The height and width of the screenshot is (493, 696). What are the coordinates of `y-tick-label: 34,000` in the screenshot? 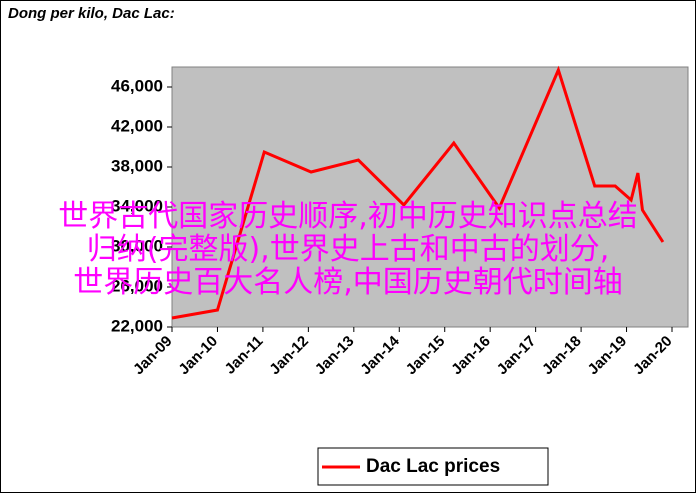 It's located at (137, 205).